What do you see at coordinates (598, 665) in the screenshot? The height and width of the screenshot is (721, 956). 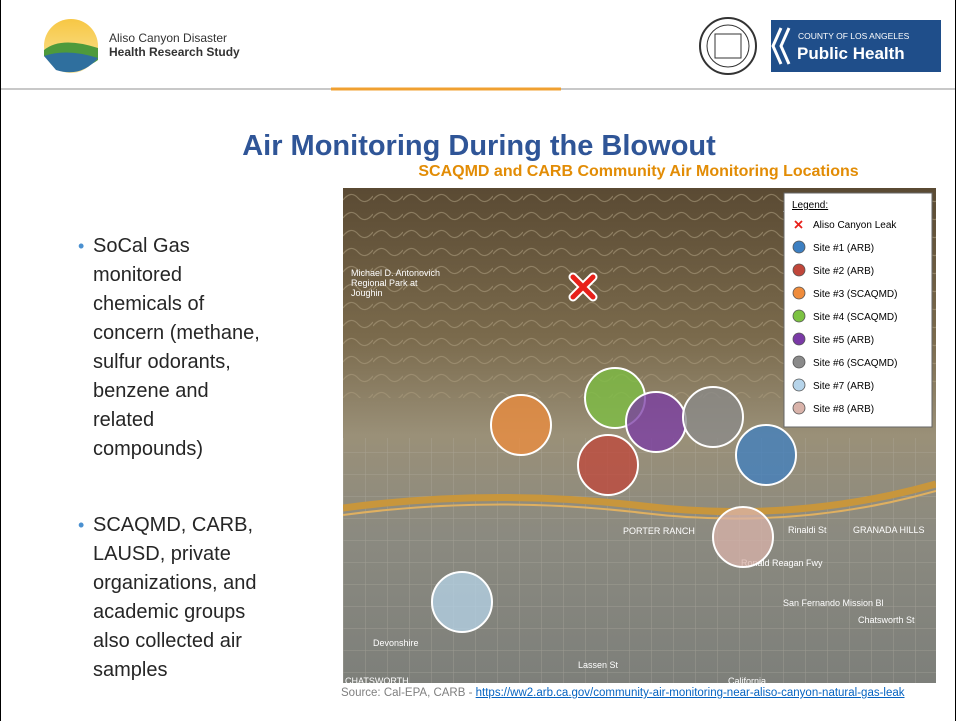 I see `map-label: Lassen St` at bounding box center [598, 665].